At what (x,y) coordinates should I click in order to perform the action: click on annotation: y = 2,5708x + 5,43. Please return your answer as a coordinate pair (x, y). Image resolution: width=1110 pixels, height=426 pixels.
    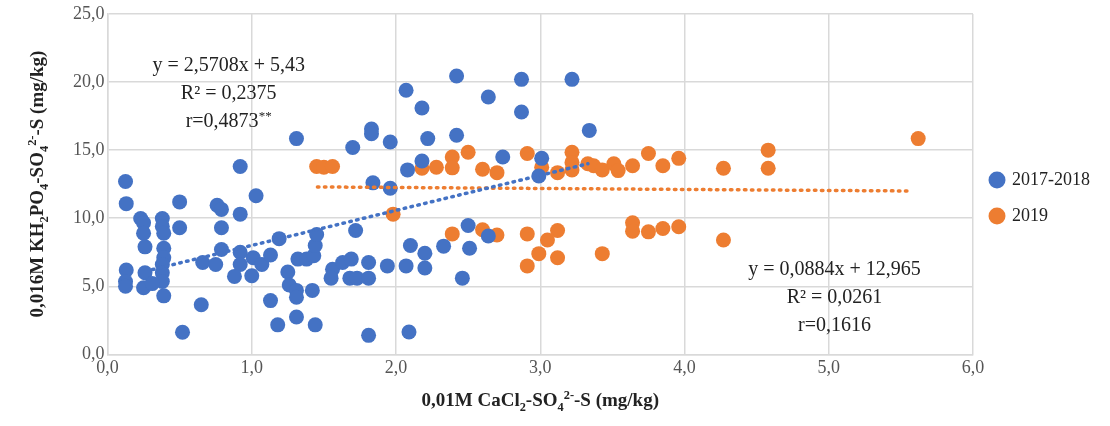
    Looking at the image, I should click on (228, 64).